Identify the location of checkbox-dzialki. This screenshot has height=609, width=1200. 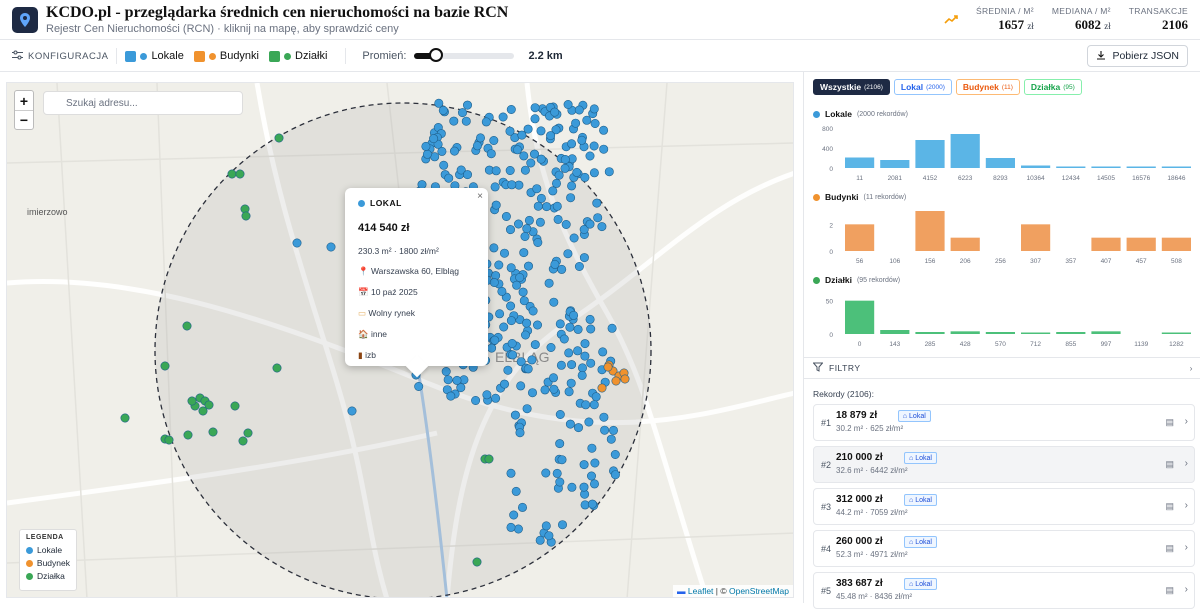
(274, 56).